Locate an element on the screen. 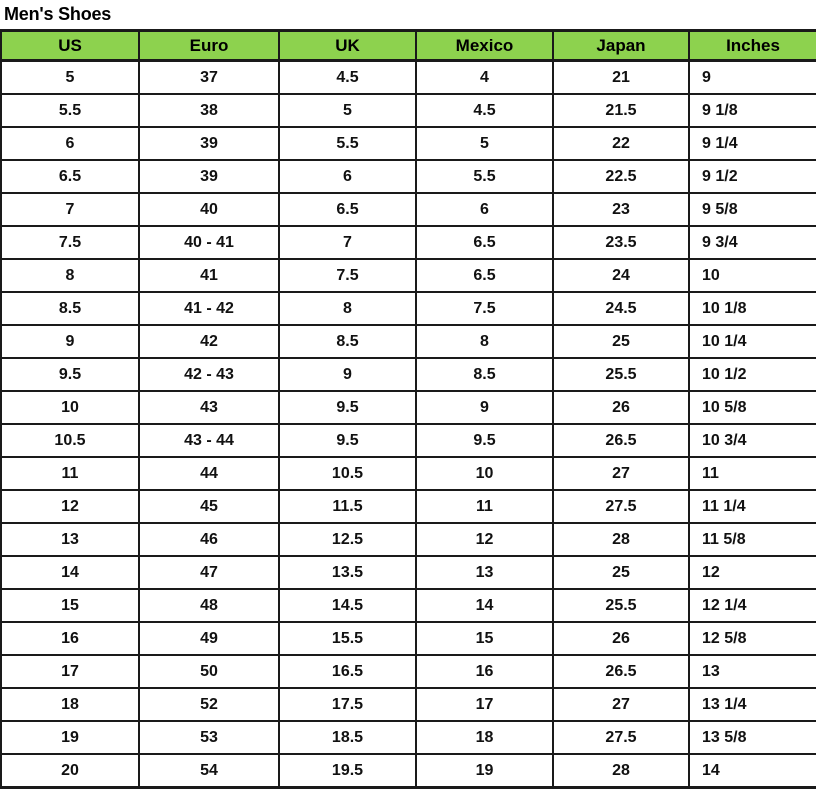 The image size is (816, 789). cell-uk: 15.5 is located at coordinates (347, 638).